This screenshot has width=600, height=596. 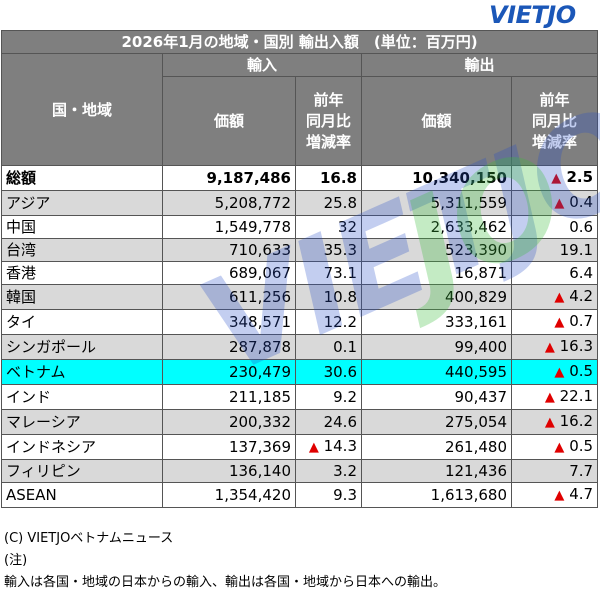 What do you see at coordinates (436, 347) in the screenshot?
I see `cell-export: 99,400` at bounding box center [436, 347].